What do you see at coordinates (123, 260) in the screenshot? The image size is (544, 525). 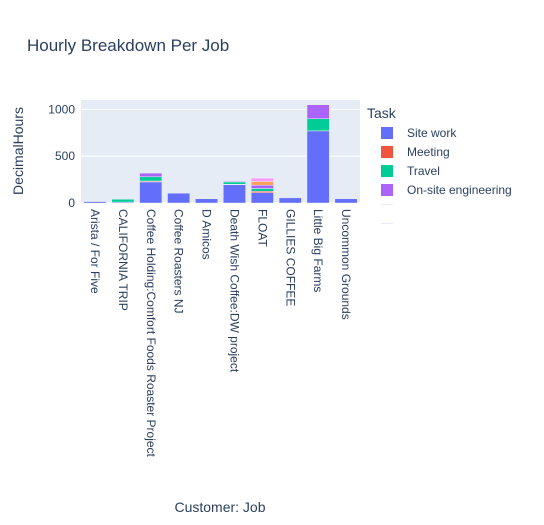 I see `x-tick-label: CALIFORNIA TRIP` at bounding box center [123, 260].